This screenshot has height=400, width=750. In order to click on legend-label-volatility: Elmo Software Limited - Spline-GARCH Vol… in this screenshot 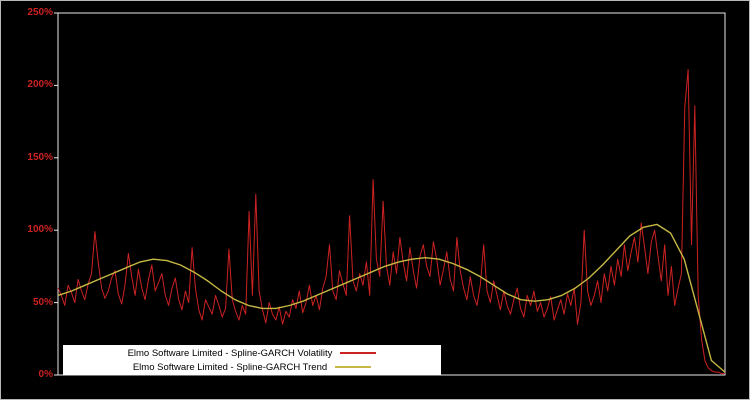, I will do `click(230, 353)`.